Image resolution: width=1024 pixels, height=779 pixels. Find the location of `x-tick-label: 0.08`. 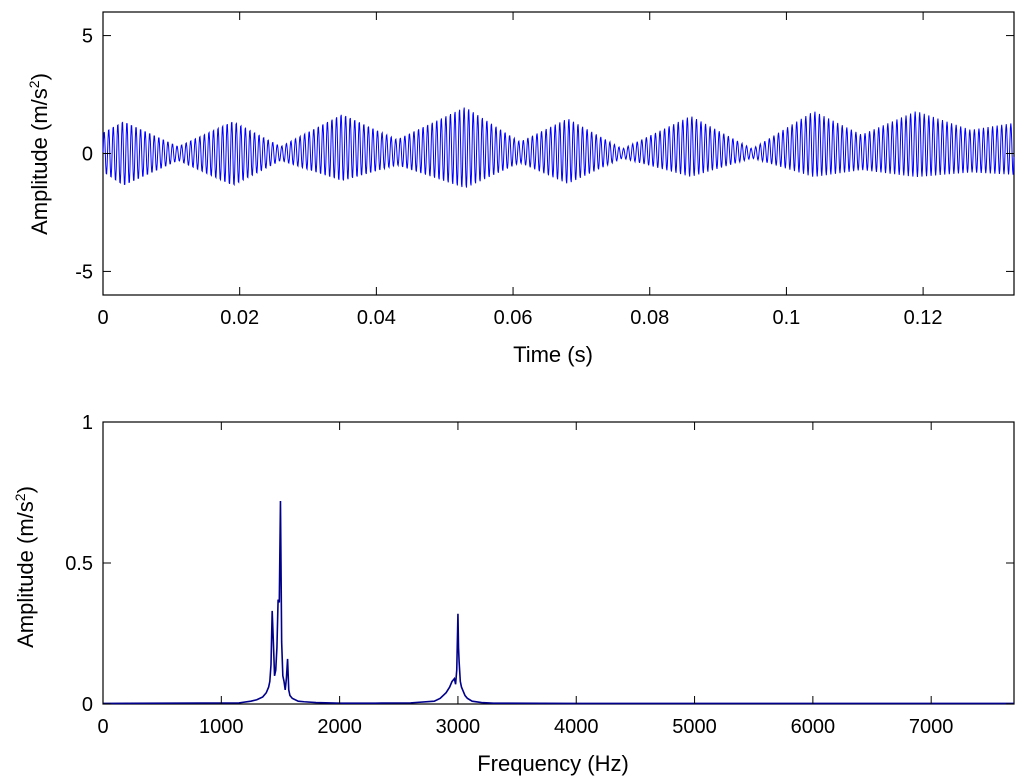

x-tick-label: 0.08 is located at coordinates (649, 318).